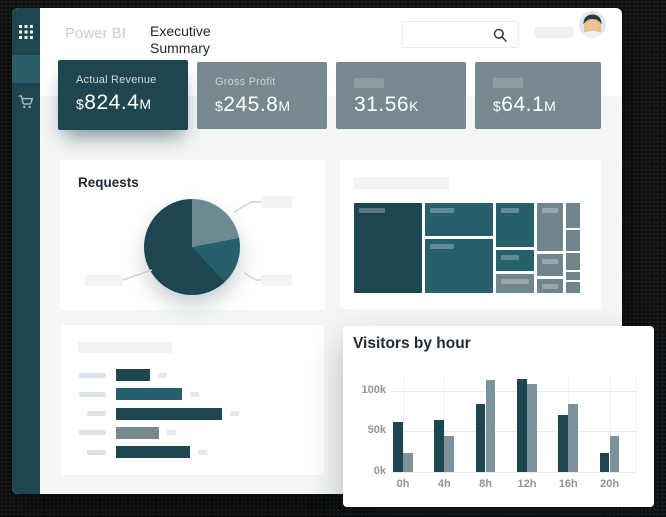 Image resolution: width=666 pixels, height=517 pixels. What do you see at coordinates (95, 33) in the screenshot?
I see `brand-logo-text: Power BI` at bounding box center [95, 33].